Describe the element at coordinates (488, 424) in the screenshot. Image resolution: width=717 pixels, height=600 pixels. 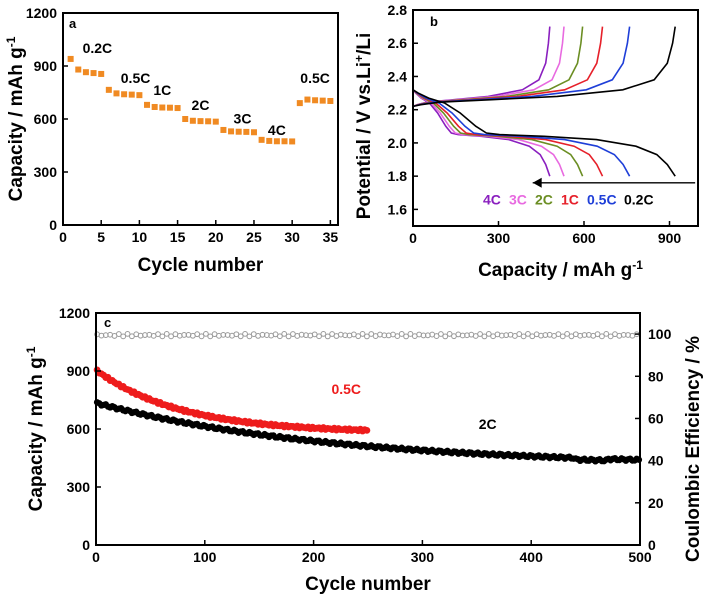
I see `rate-label-c: 2C` at that location.